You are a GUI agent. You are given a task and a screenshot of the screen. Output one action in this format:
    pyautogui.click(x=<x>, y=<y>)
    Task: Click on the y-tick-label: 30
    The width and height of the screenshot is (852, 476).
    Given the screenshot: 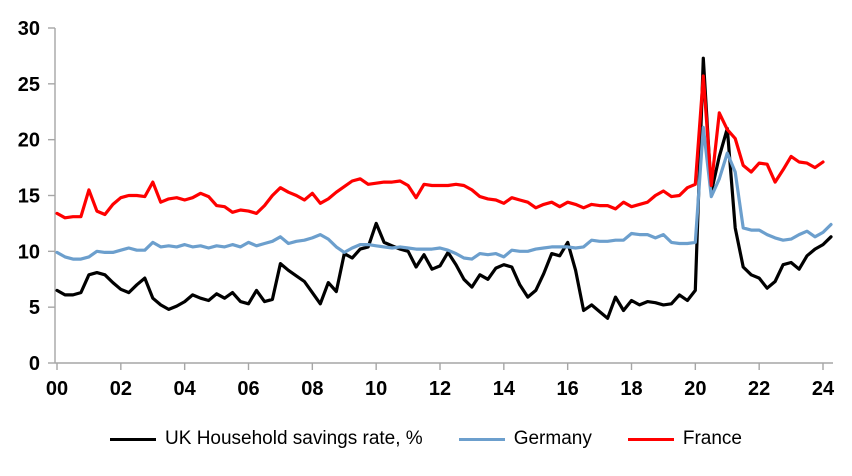 What is the action you would take?
    pyautogui.click(x=29, y=29)
    